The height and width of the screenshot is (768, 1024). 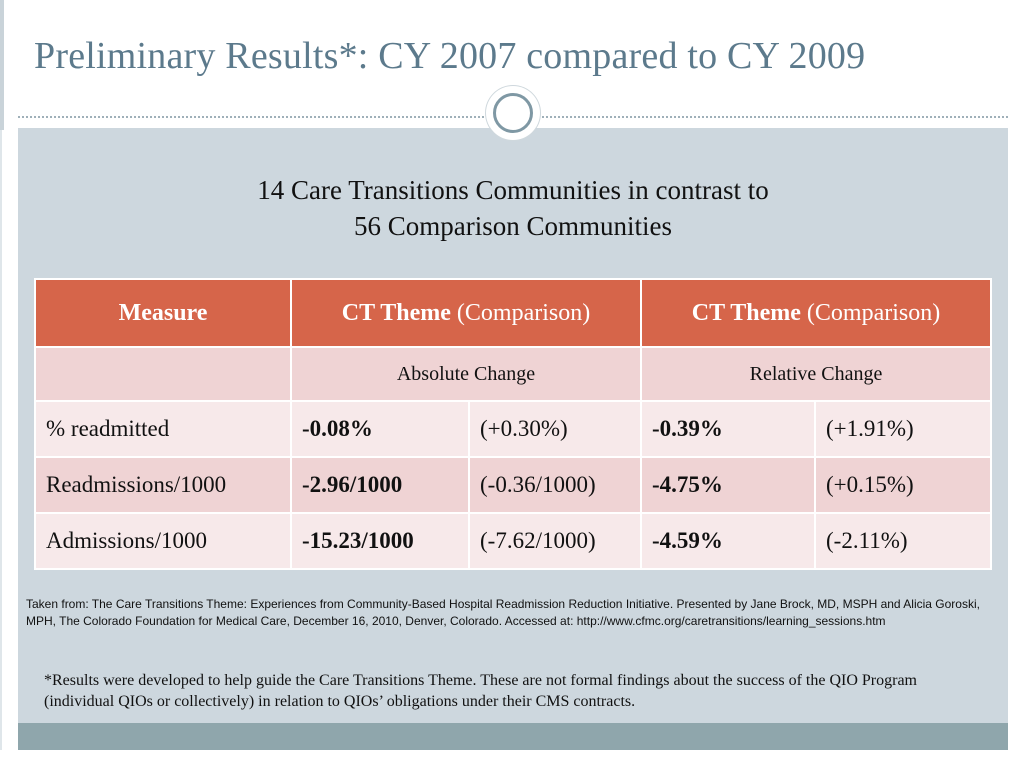 I want to click on cell-rel-ct: -4.75%, so click(x=728, y=485).